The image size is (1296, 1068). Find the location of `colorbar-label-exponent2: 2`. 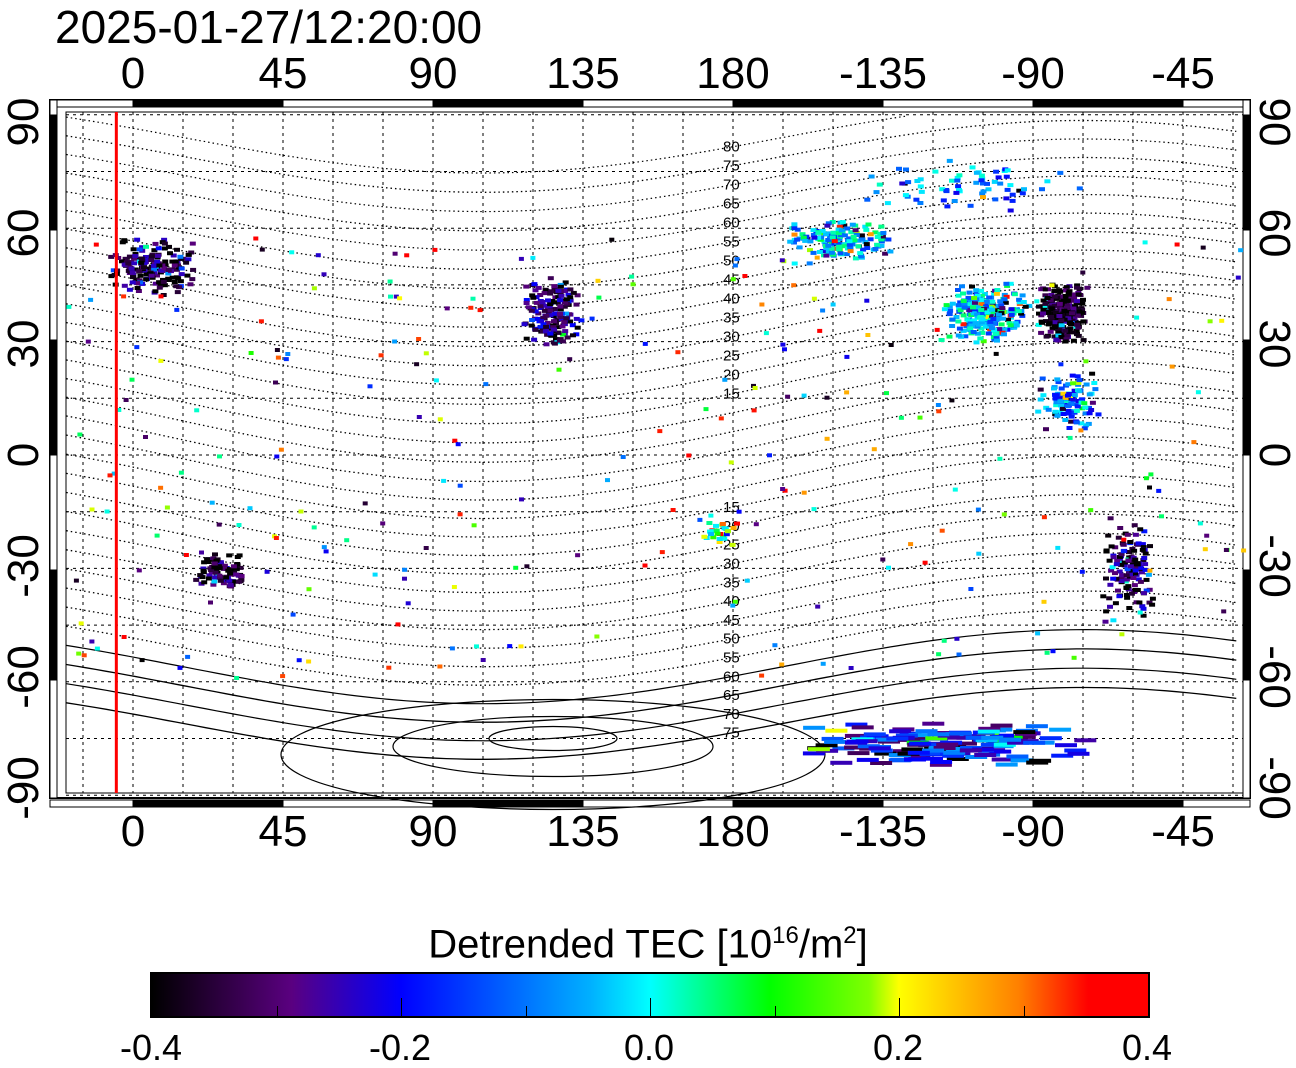

colorbar-label-exponent2: 2 is located at coordinates (850, 935).